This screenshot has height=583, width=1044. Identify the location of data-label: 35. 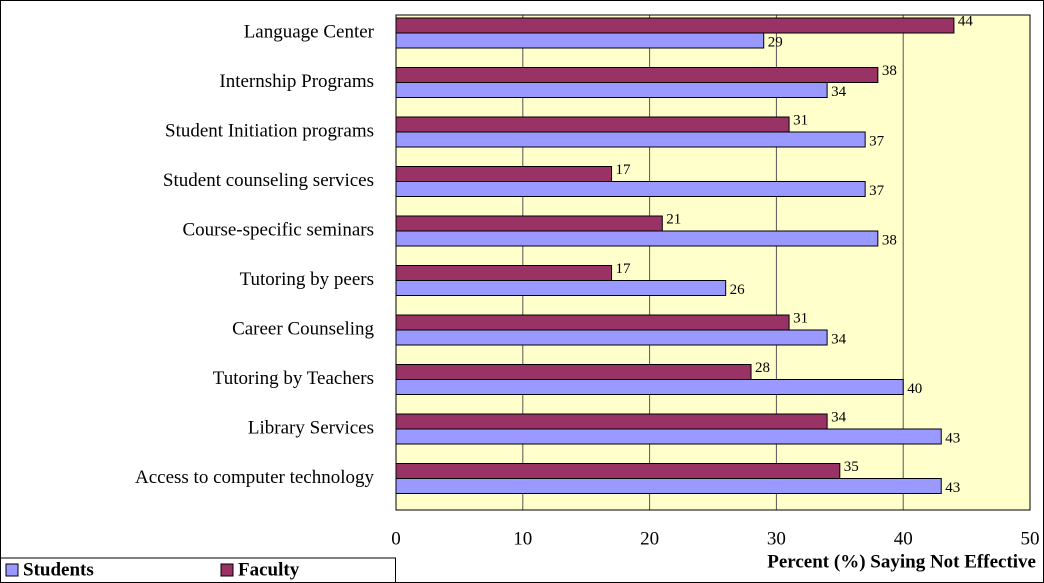
(851, 467).